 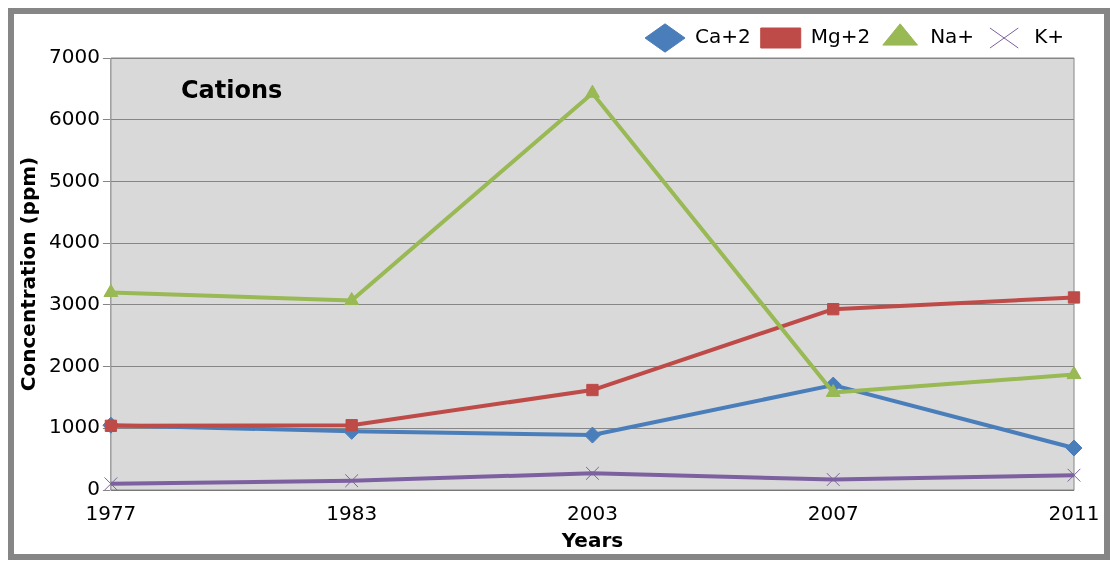 I want to click on y-tick-label: 4000, so click(x=74, y=241).